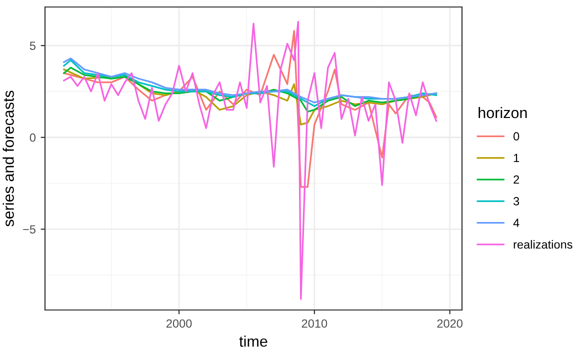 Image resolution: width=581 pixels, height=358 pixels. Describe the element at coordinates (315, 323) in the screenshot. I see `x-tick-label: 2010` at that location.